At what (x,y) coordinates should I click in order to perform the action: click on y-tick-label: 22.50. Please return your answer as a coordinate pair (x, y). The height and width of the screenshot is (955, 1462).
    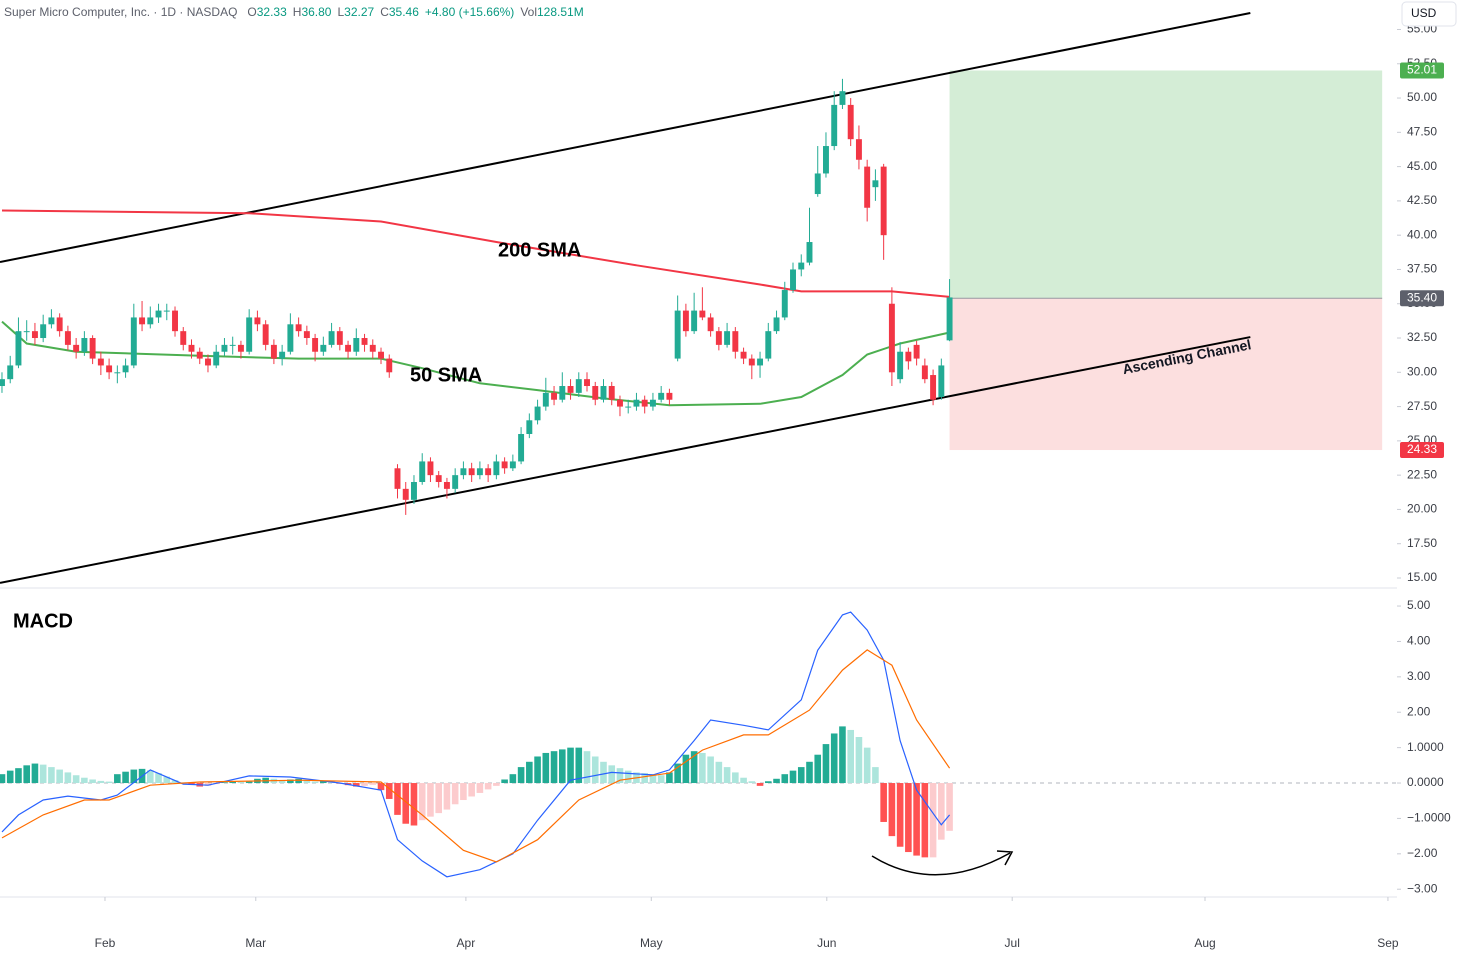
    Looking at the image, I should click on (1422, 474).